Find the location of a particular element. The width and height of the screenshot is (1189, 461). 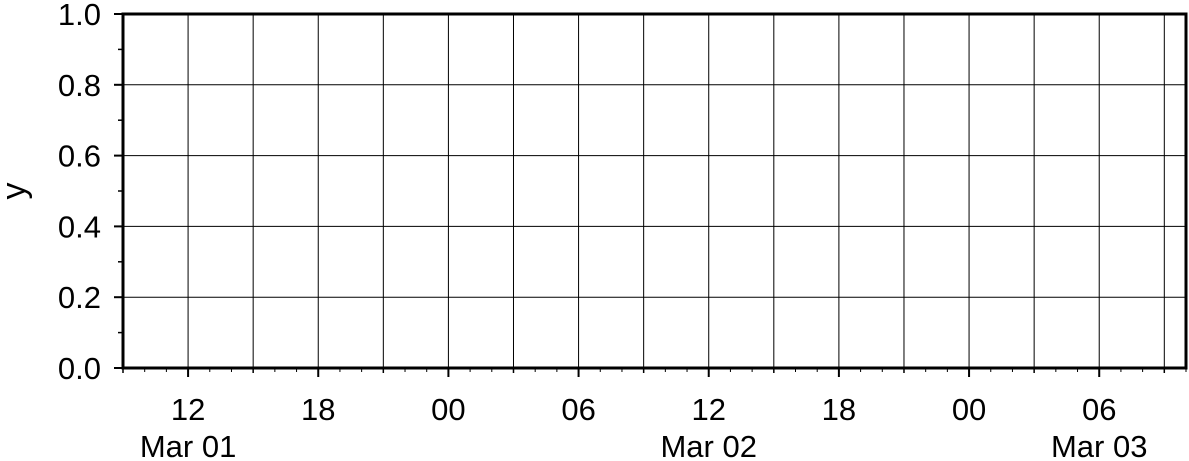

y-tick-label: 0.2 is located at coordinates (79, 297).